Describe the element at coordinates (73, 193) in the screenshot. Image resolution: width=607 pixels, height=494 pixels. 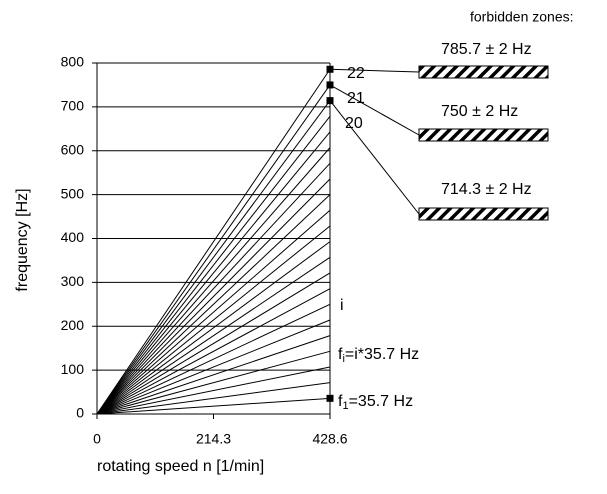
I see `y-tick-label: 500` at that location.